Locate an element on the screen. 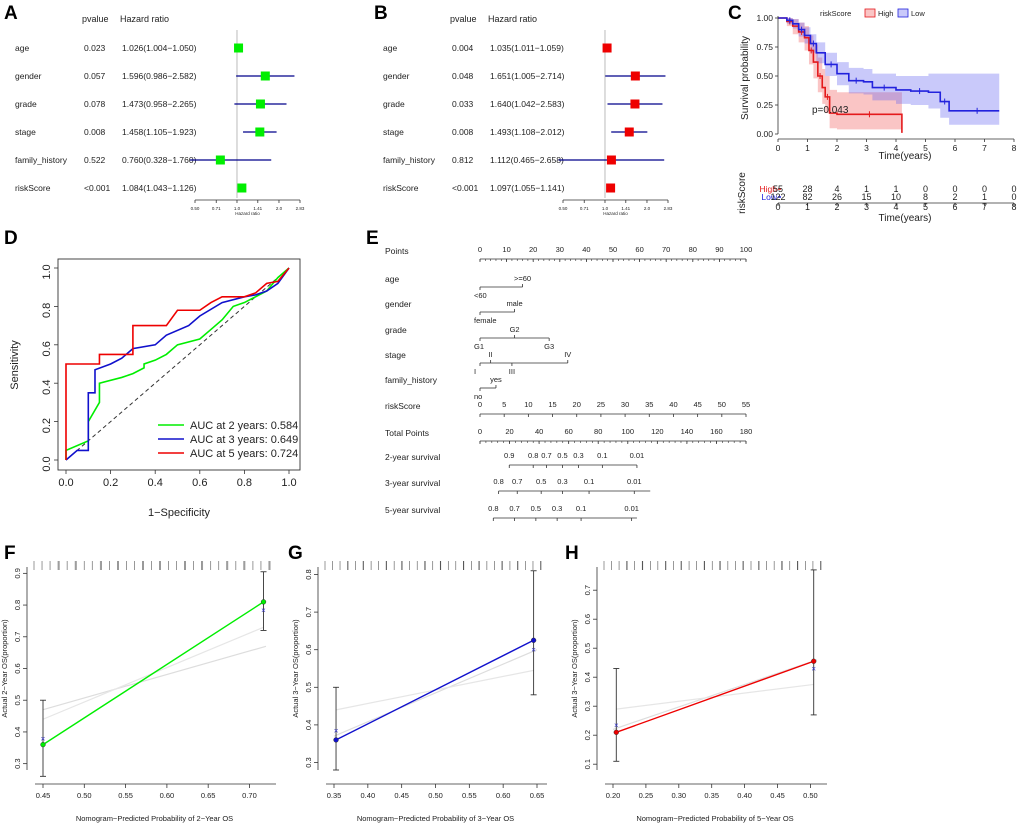 The width and height of the screenshot is (1024, 823). calibration-x-tick-label: 0.20 is located at coordinates (613, 795).